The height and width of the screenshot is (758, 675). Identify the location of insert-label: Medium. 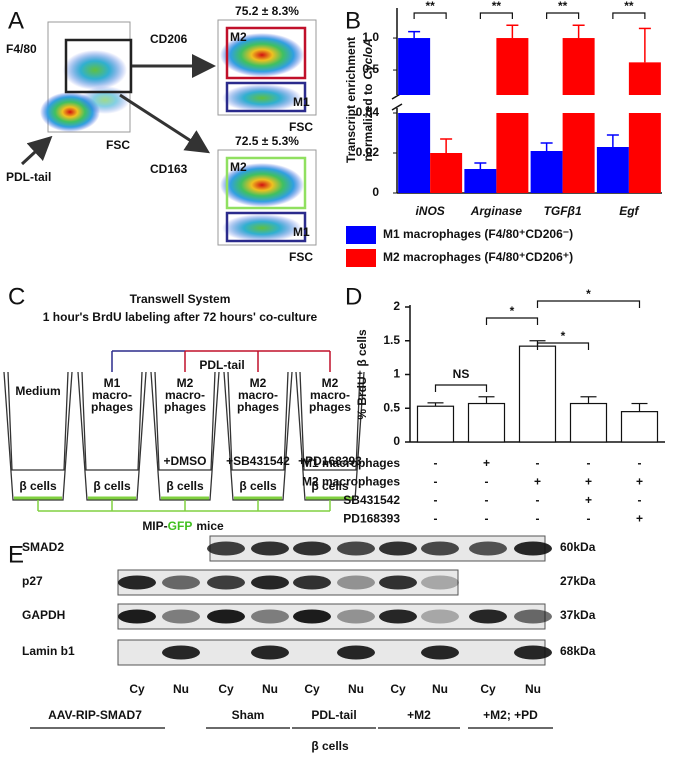
(37, 391).